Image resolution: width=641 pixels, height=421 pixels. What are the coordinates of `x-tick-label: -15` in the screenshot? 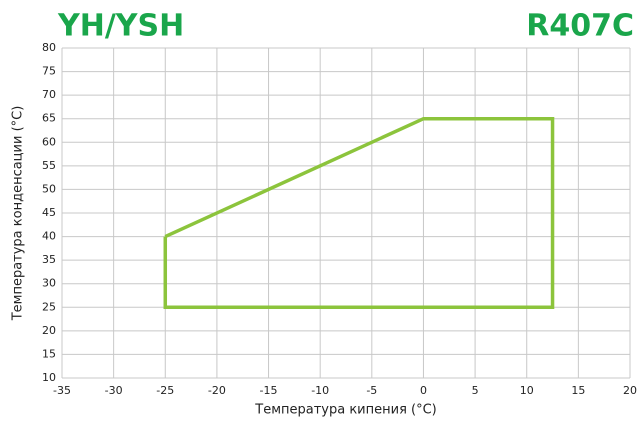 It's located at (269, 390).